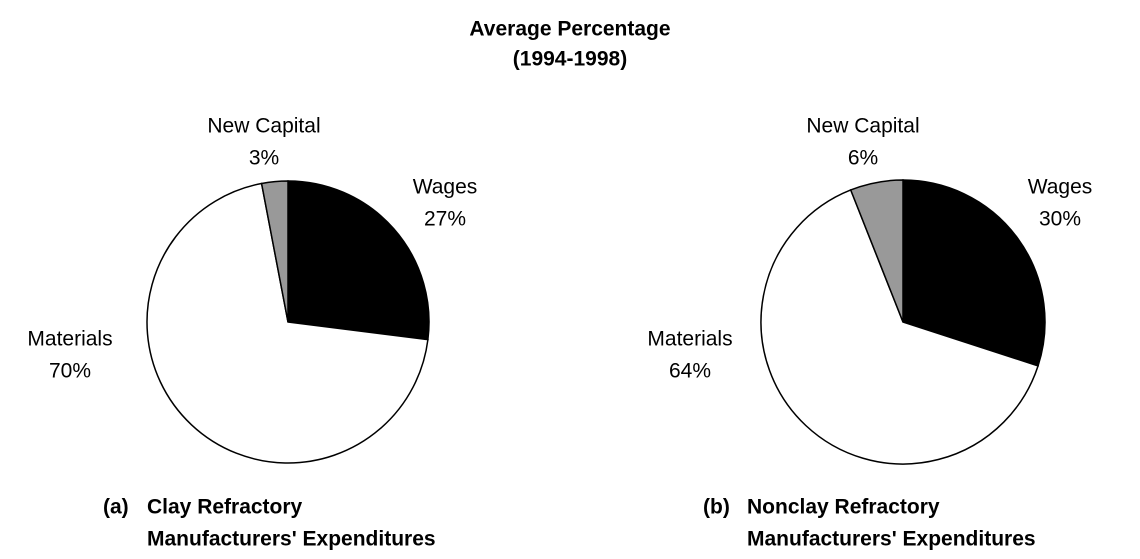 Image resolution: width=1140 pixels, height=559 pixels. What do you see at coordinates (569, 29) in the screenshot?
I see `chart-title: Average Percentage` at bounding box center [569, 29].